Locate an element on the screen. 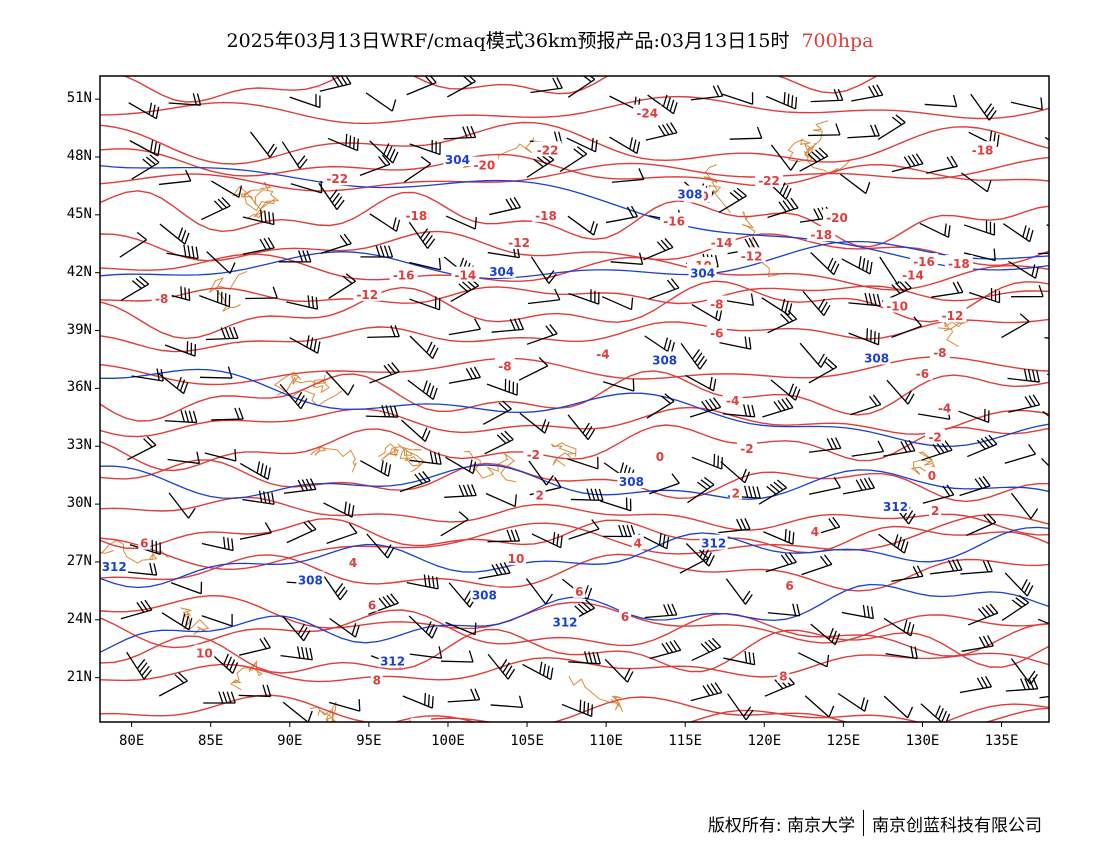 Image resolution: width=1100 pixels, height=850 pixels. lat-tick-label: 36N is located at coordinates (79, 387).